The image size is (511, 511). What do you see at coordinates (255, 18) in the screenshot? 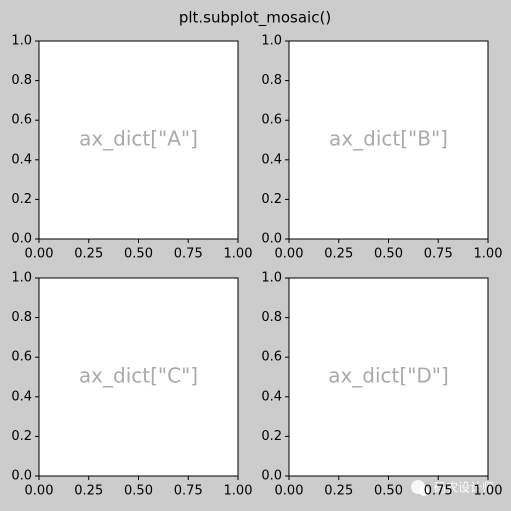
I see `figure-title: plt.subplot_mosaic()` at bounding box center [255, 18].